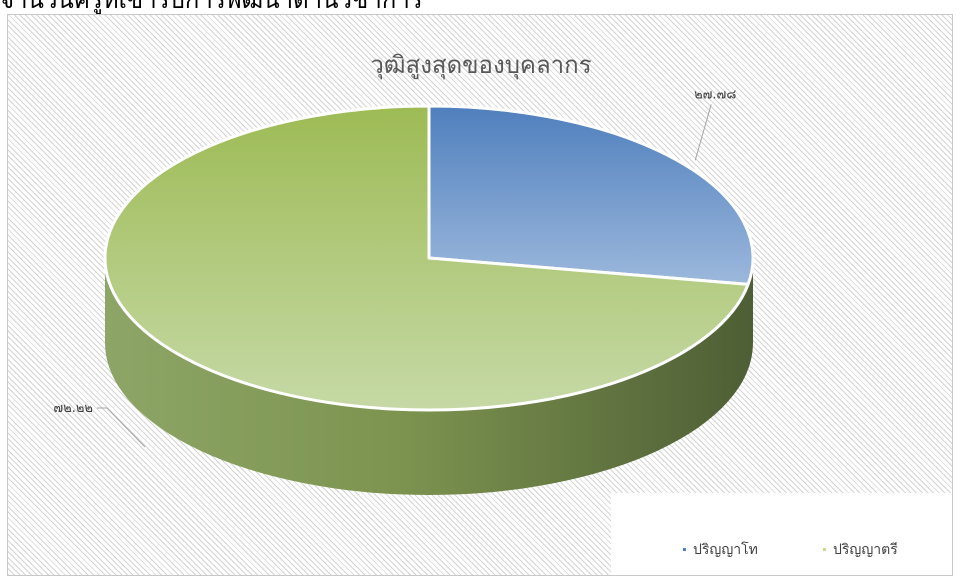 The height and width of the screenshot is (578, 960). I want to click on legend-item-bachelor: ปริญญาตรี, so click(860, 550).